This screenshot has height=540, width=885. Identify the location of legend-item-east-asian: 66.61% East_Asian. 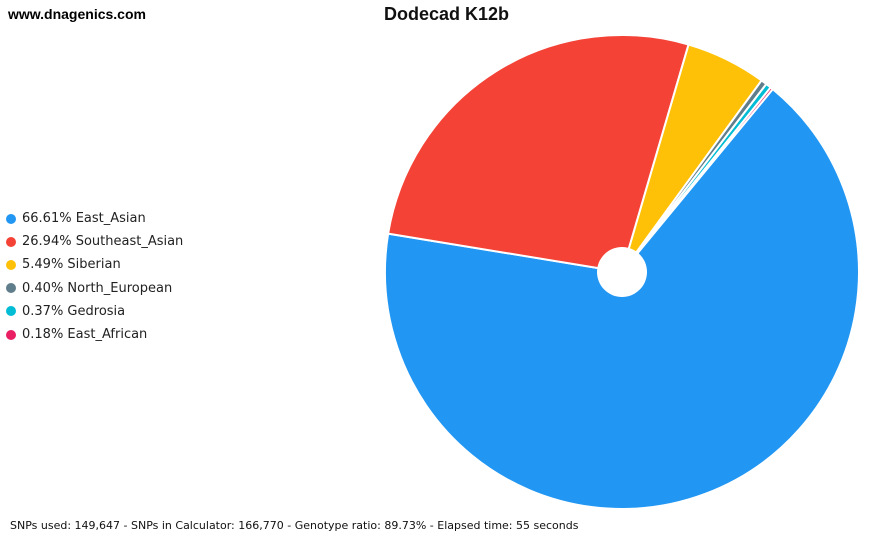
(94, 218).